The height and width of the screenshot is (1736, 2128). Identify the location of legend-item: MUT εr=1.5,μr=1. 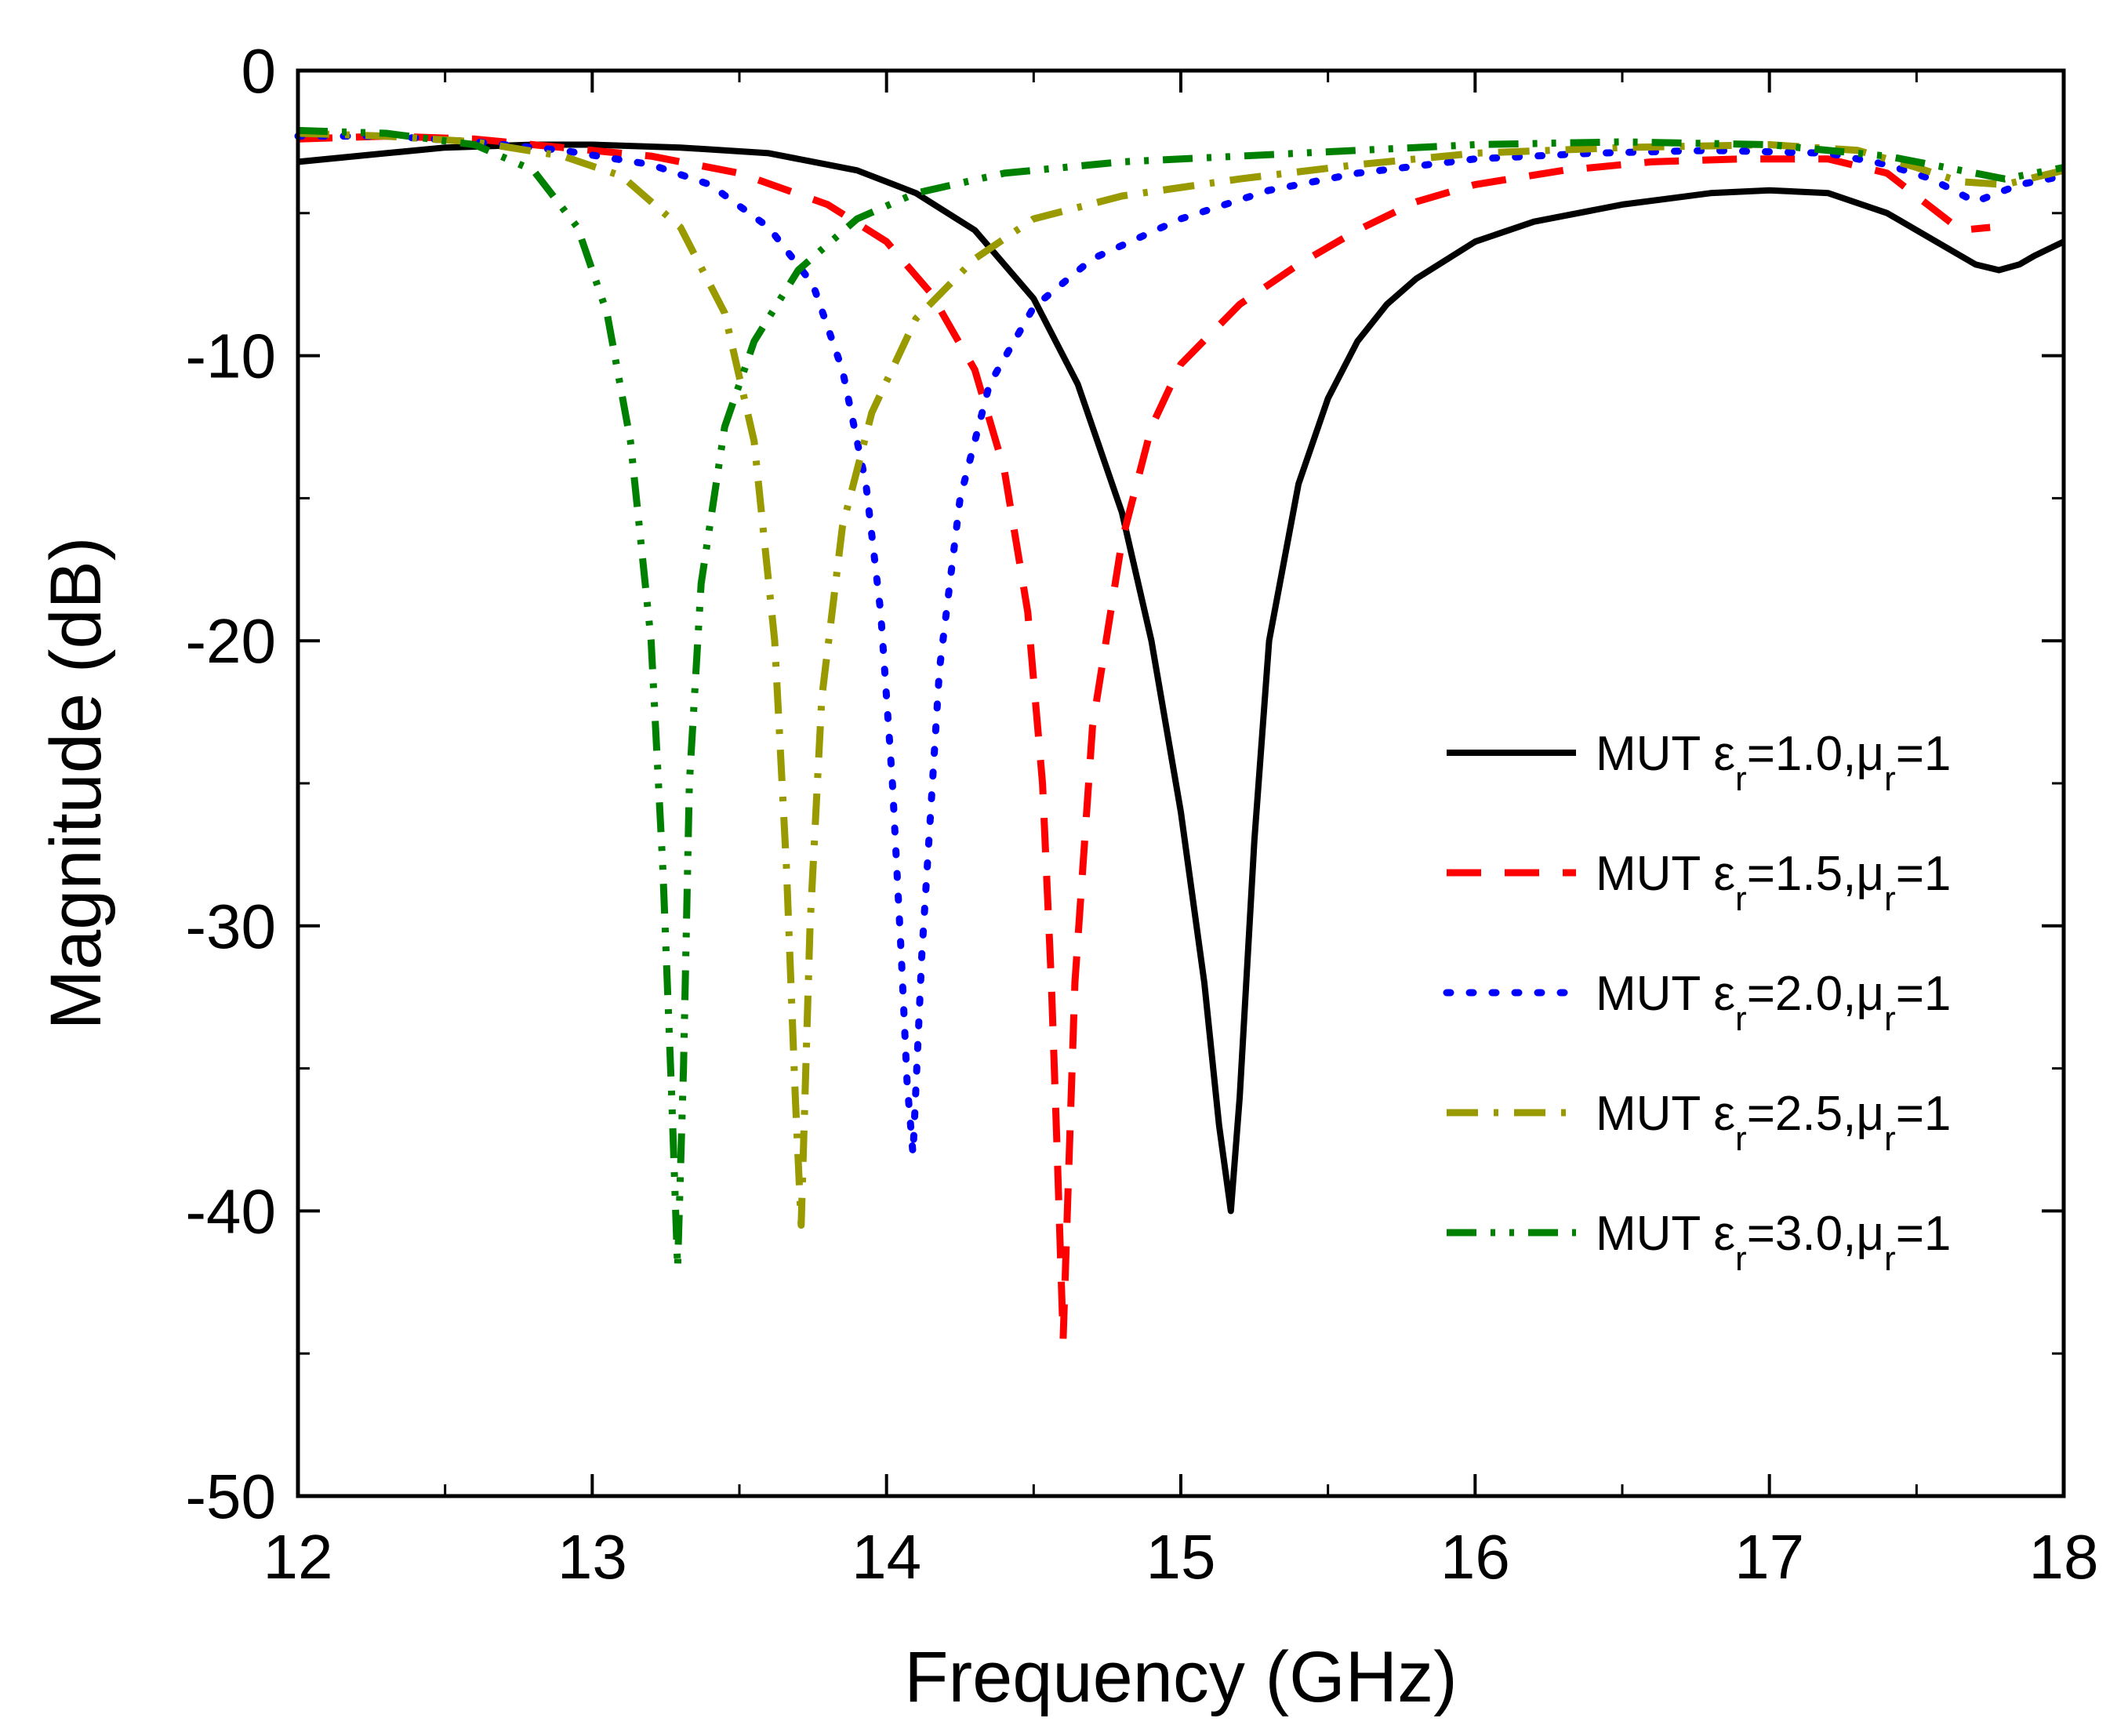
(1699, 882).